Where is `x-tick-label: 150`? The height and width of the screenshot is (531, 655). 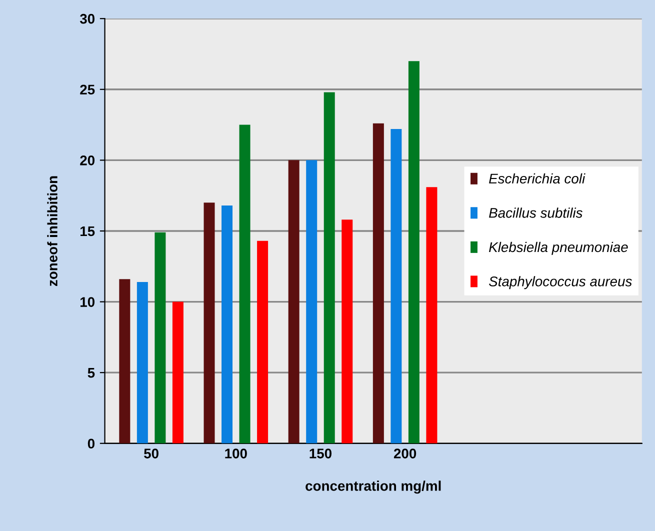
x-tick-label: 150 is located at coordinates (321, 453).